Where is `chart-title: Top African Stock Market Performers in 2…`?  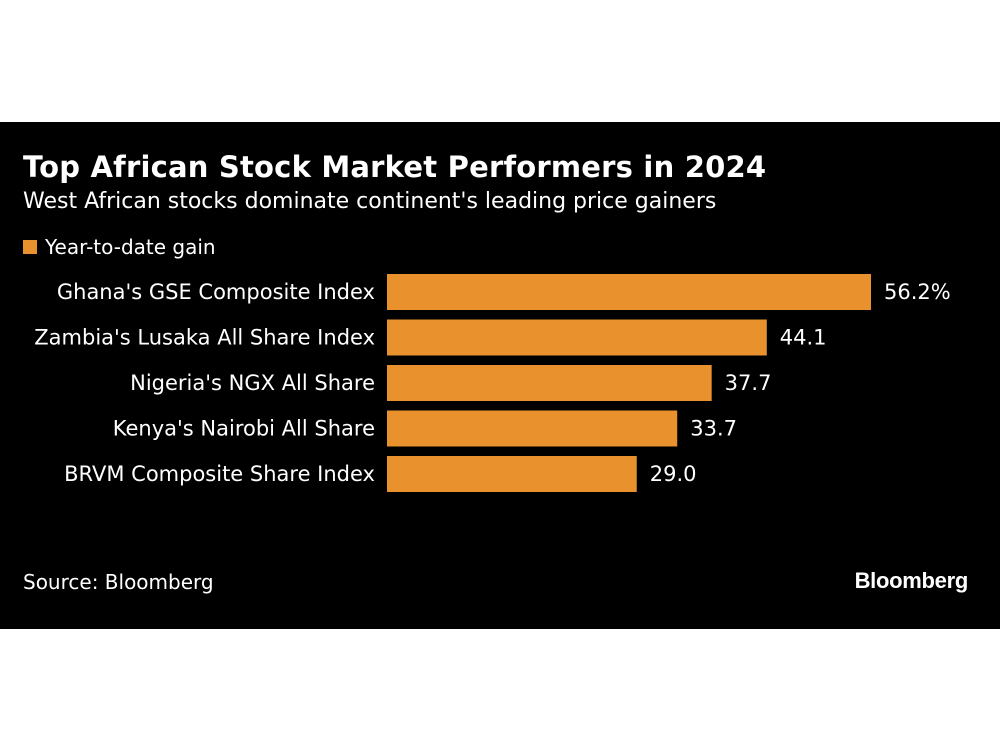 chart-title: Top African Stock Market Performers in 2… is located at coordinates (395, 167).